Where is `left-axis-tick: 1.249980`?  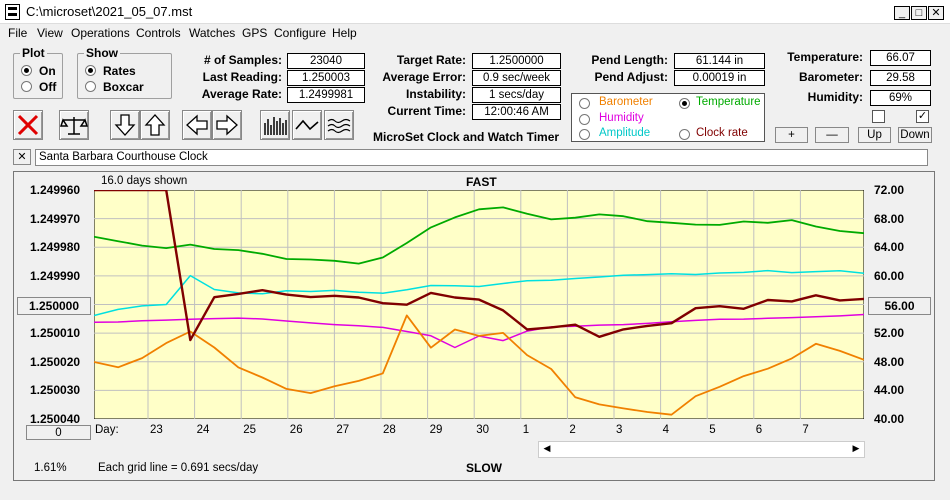
left-axis-tick: 1.249980 is located at coordinates (55, 247).